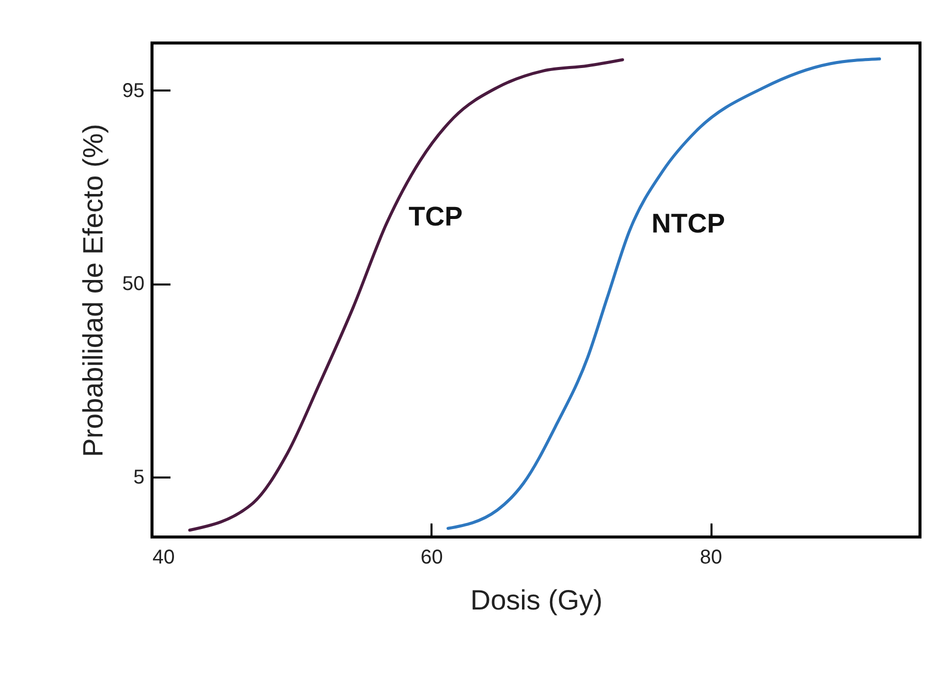 The height and width of the screenshot is (681, 948). I want to click on y-tick-label: 95, so click(133, 91).